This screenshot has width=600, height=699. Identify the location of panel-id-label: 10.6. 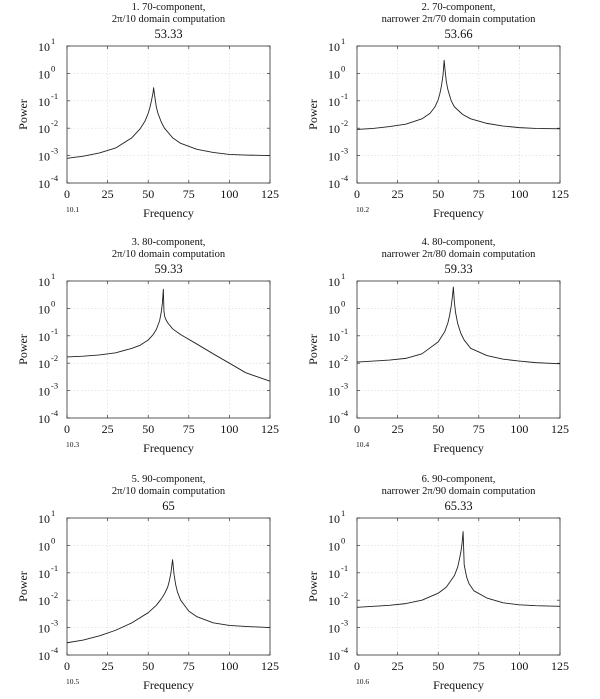
(362, 681).